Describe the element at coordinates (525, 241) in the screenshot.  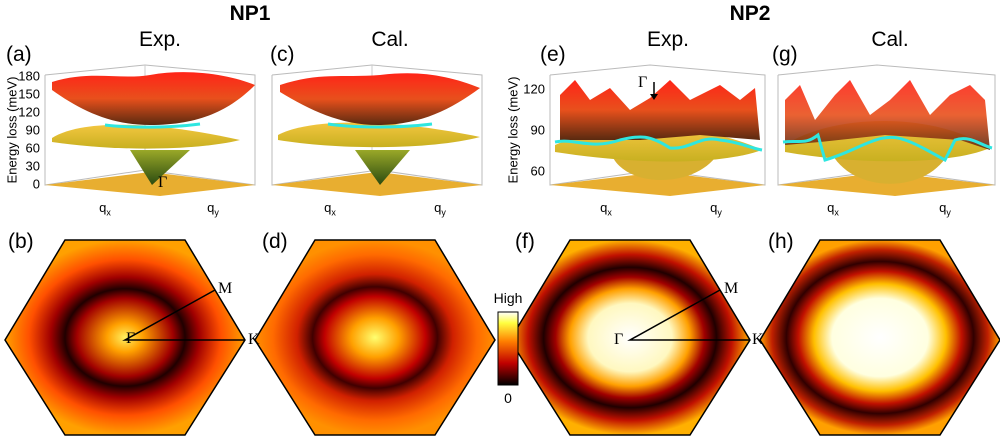
I see `panel-label-f: (f)` at that location.